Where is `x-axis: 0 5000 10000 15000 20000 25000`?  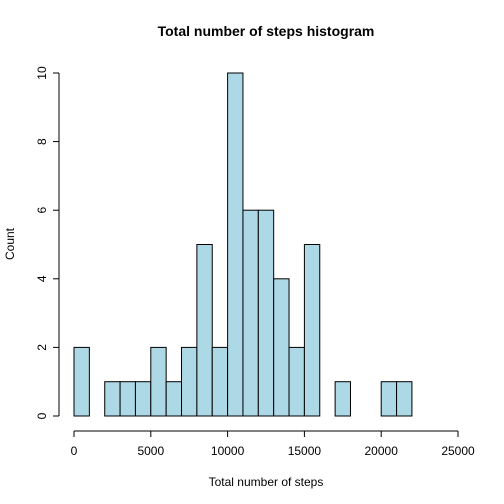 x-axis: 0 5000 10000 15000 20000 25000 is located at coordinates (273, 444).